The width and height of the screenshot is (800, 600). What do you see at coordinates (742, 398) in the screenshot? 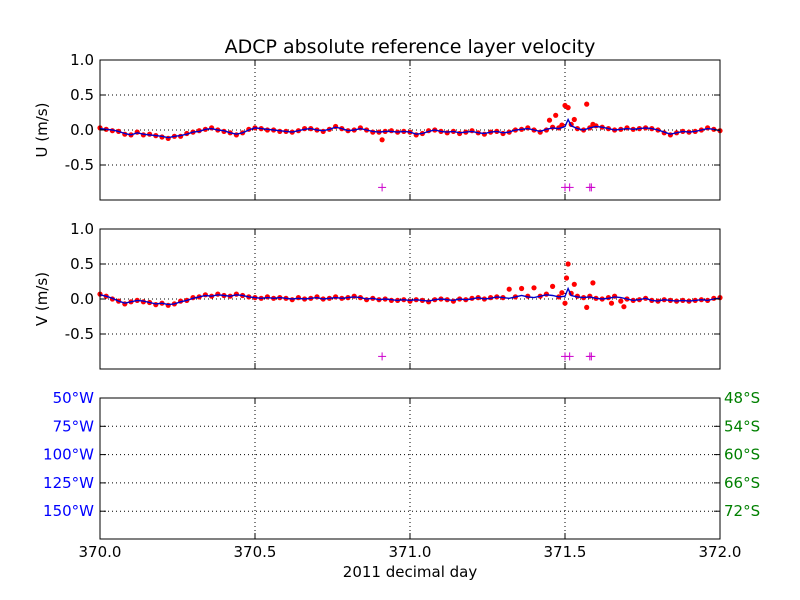
I see `latitude-tick-label: 48°S` at bounding box center [742, 398].